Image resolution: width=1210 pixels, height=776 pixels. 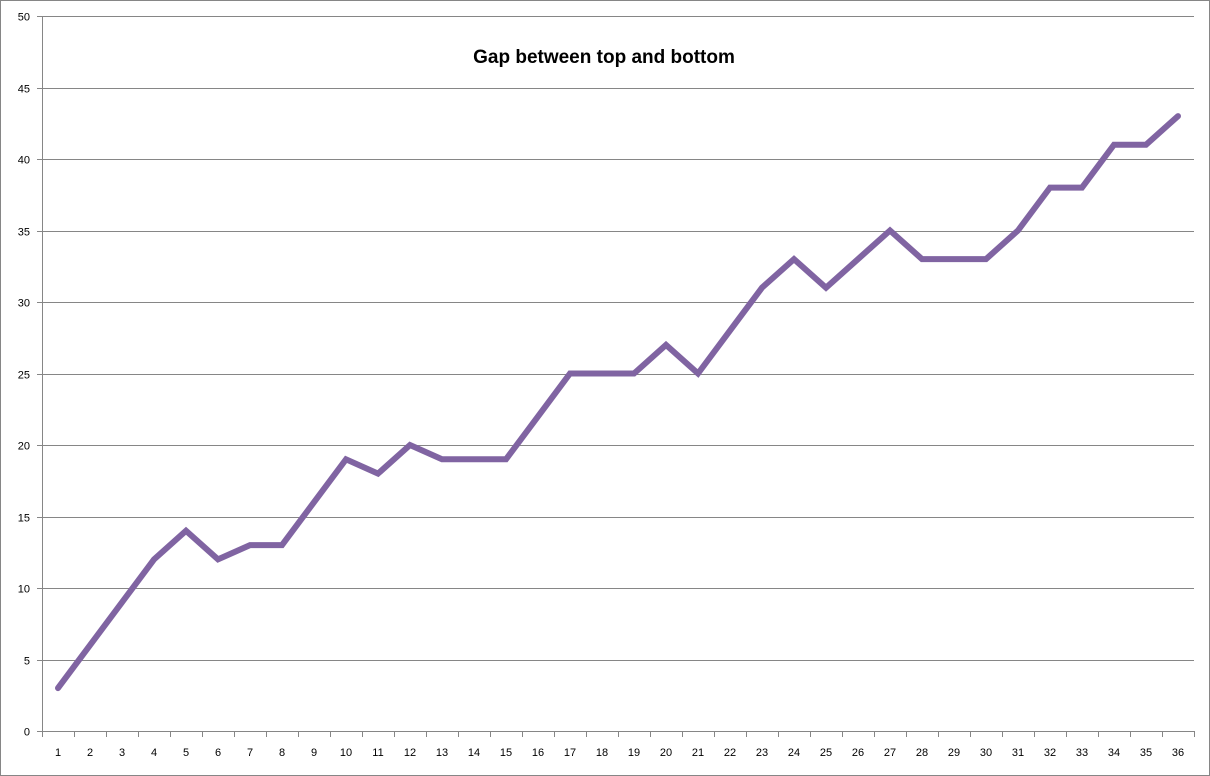 I want to click on x-tick-label-20: 20, so click(x=666, y=753).